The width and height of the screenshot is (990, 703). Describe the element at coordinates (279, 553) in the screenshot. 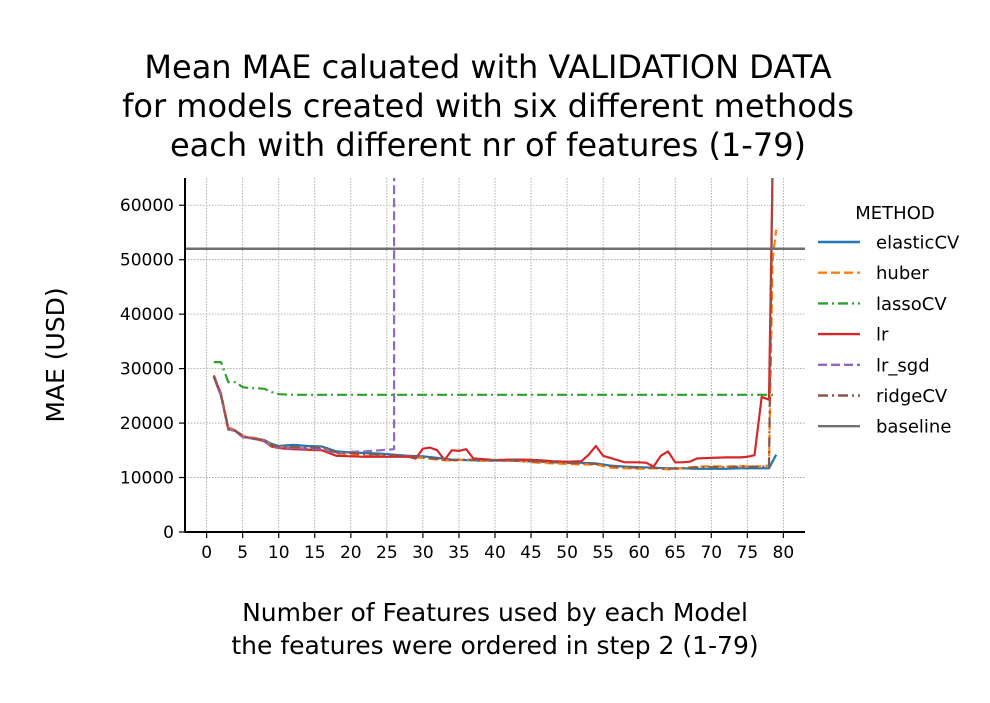

I see `x-tick-label: 10` at that location.